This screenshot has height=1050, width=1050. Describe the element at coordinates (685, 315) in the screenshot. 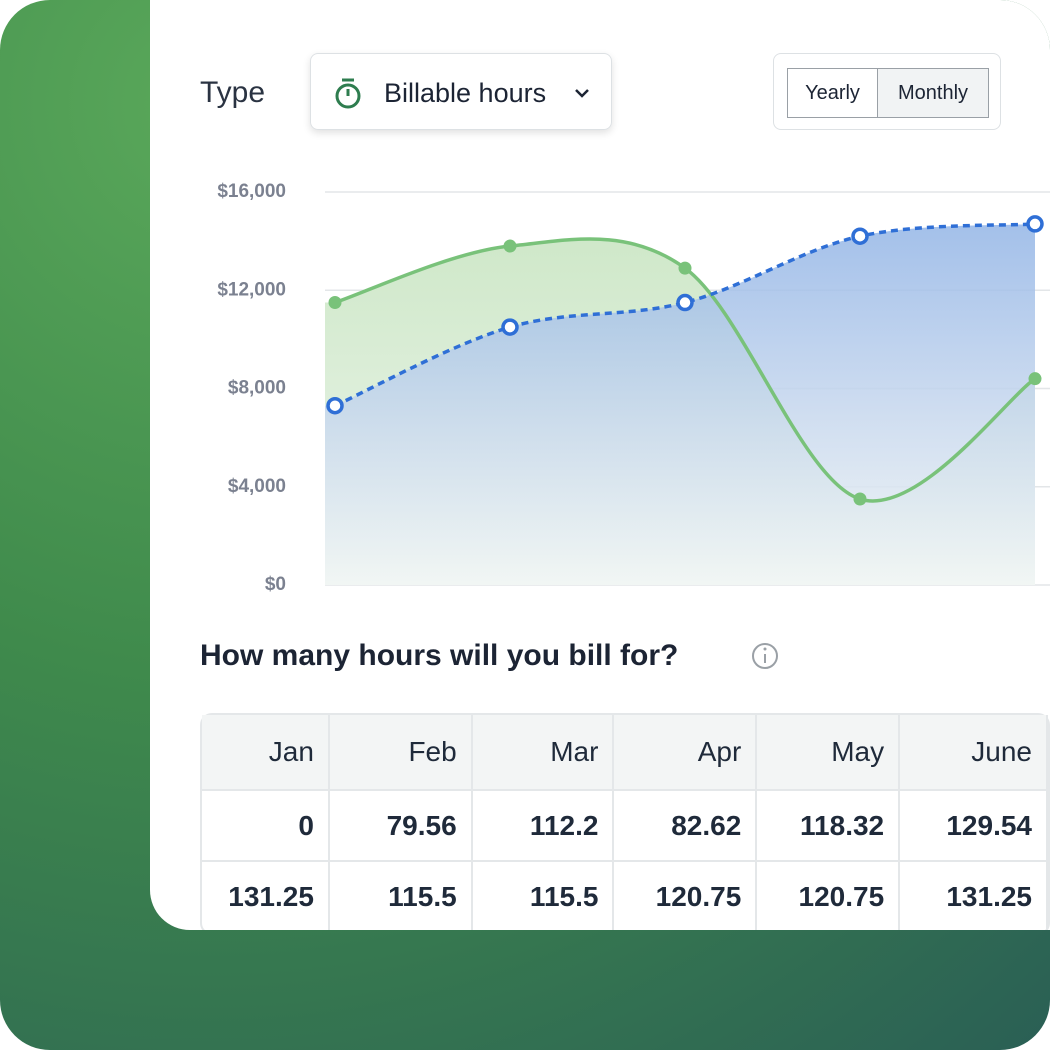

I see `line` at that location.